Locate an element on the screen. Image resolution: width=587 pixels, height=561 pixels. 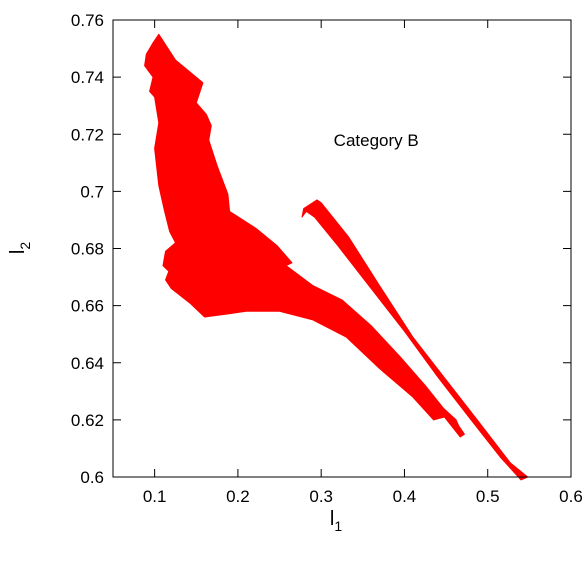
x-tick-label: 0.1 is located at coordinates (155, 496).